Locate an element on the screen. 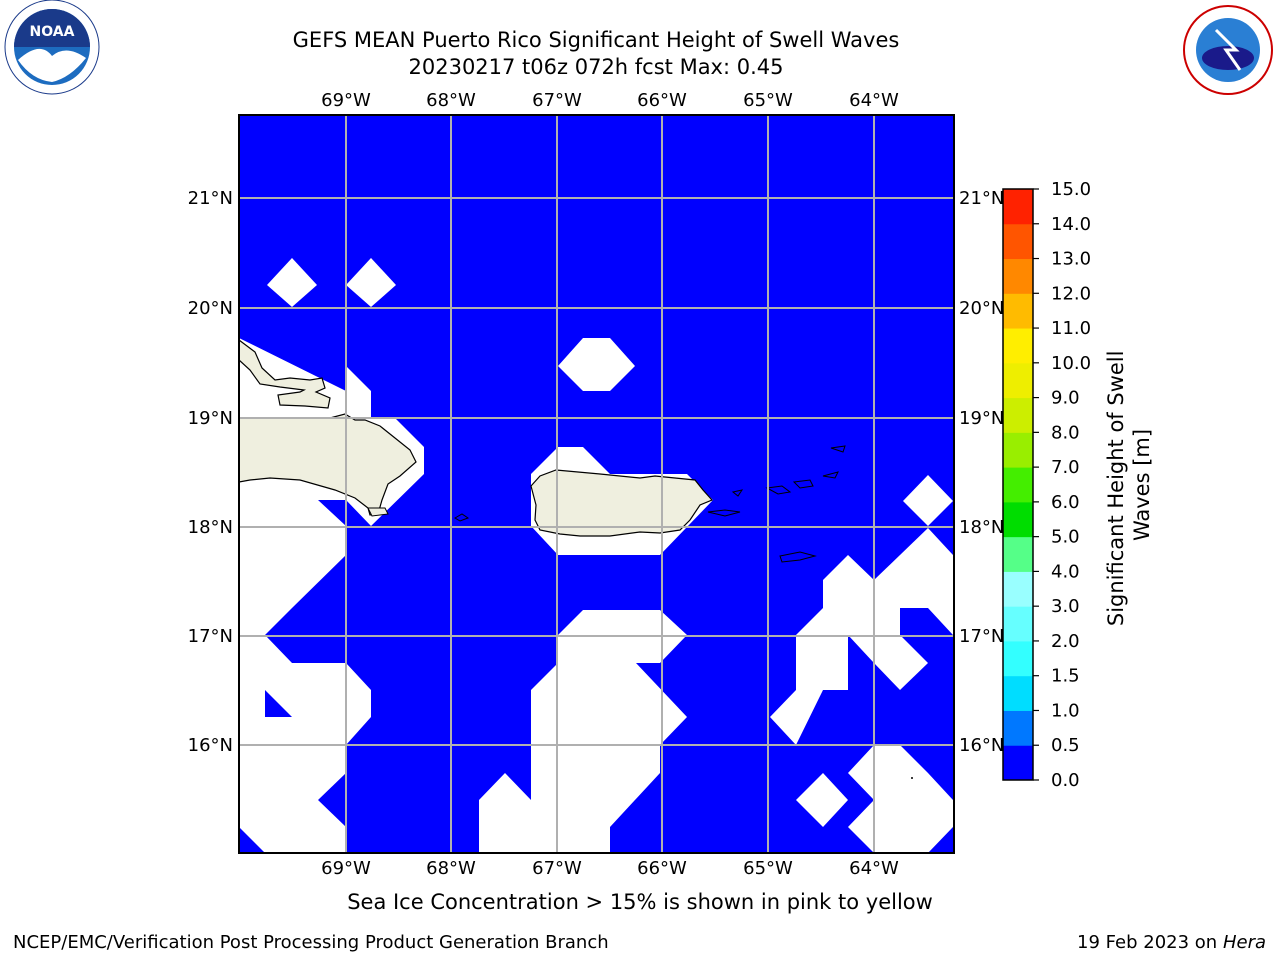  colorbar-frame is located at coordinates (1018, 484).